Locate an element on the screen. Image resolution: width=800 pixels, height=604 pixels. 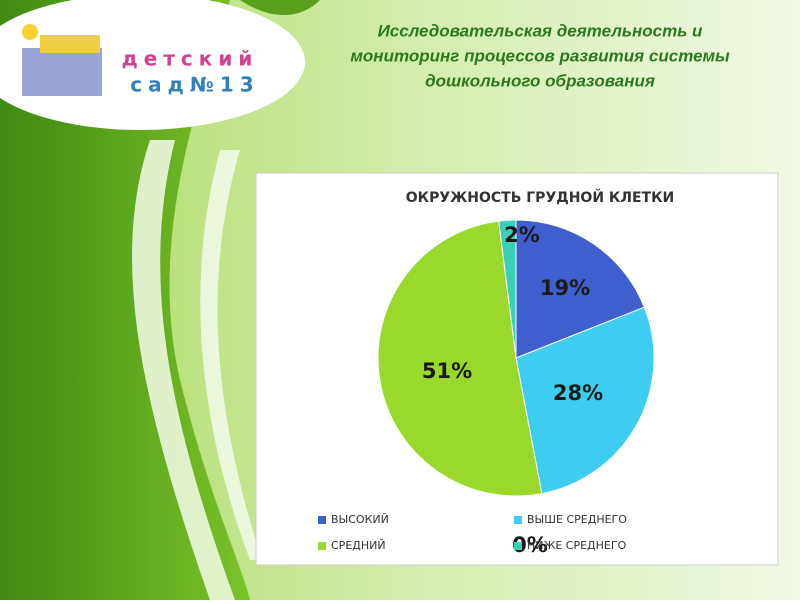
legend-label: ВЫШЕ СРЕДНЕГО is located at coordinates (577, 519).